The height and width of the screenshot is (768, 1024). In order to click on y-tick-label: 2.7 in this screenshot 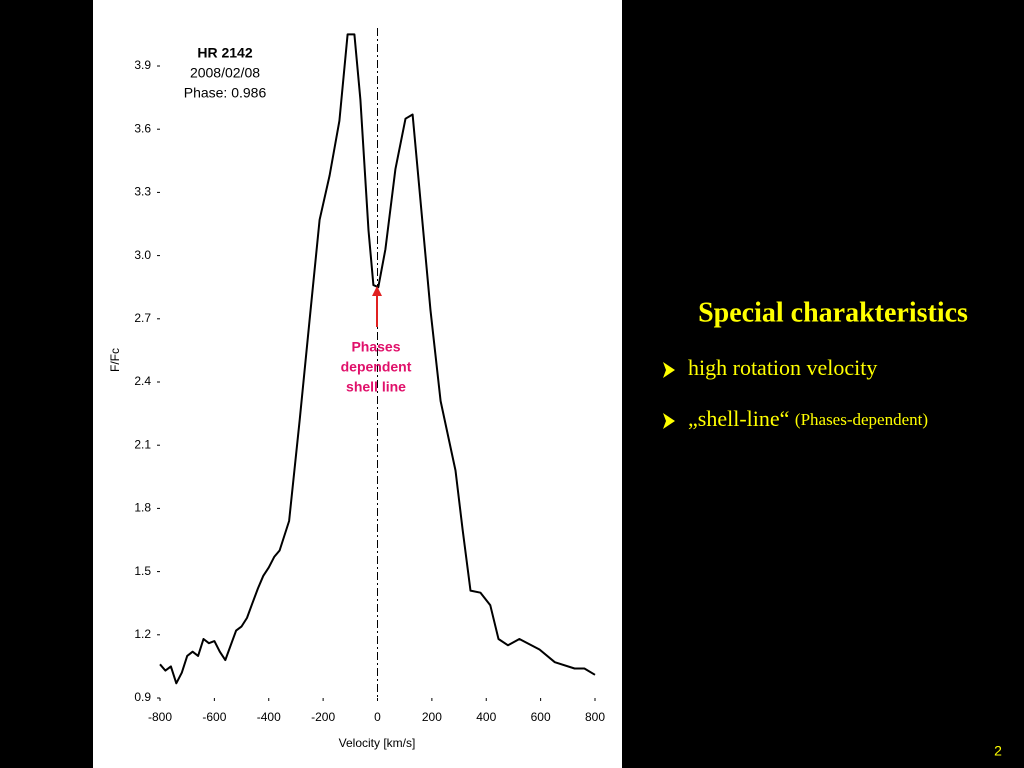, I will do `click(142, 318)`.